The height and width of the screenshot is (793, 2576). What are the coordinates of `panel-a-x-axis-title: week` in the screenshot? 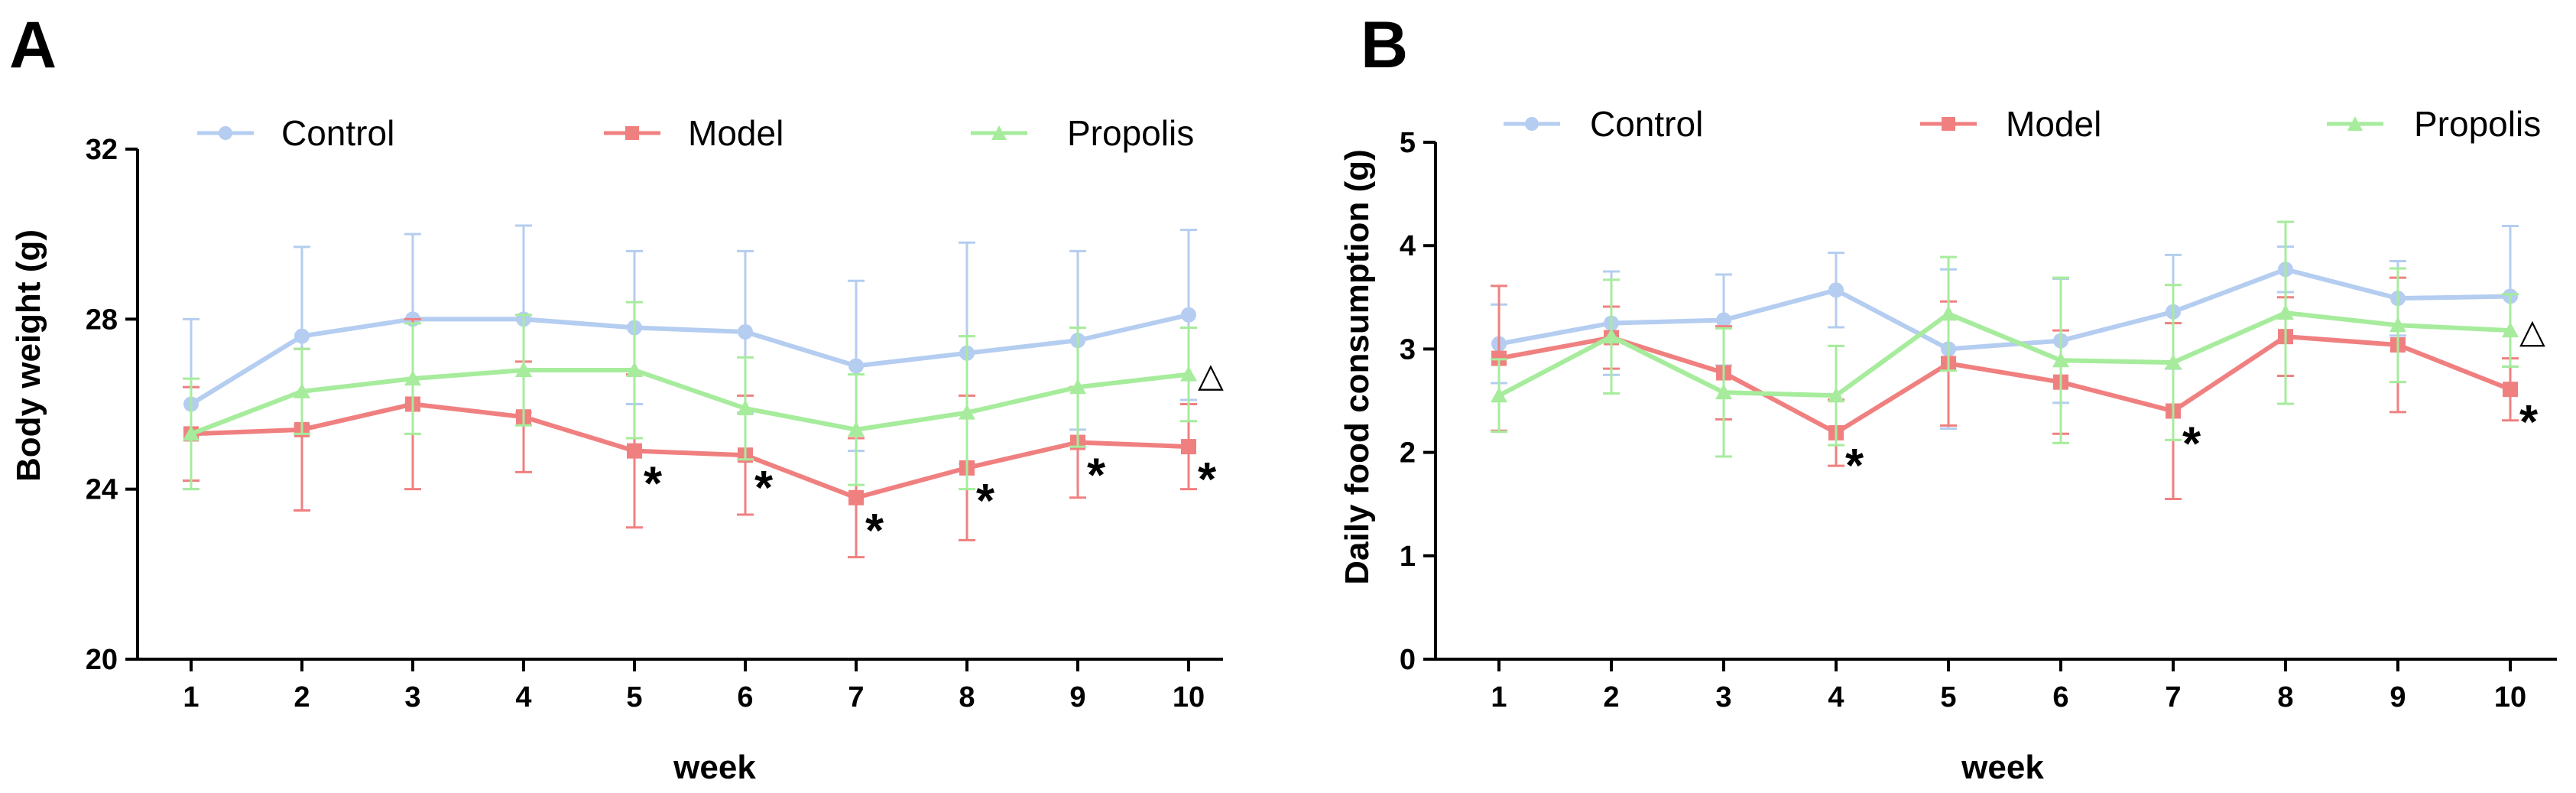 It's located at (714, 767).